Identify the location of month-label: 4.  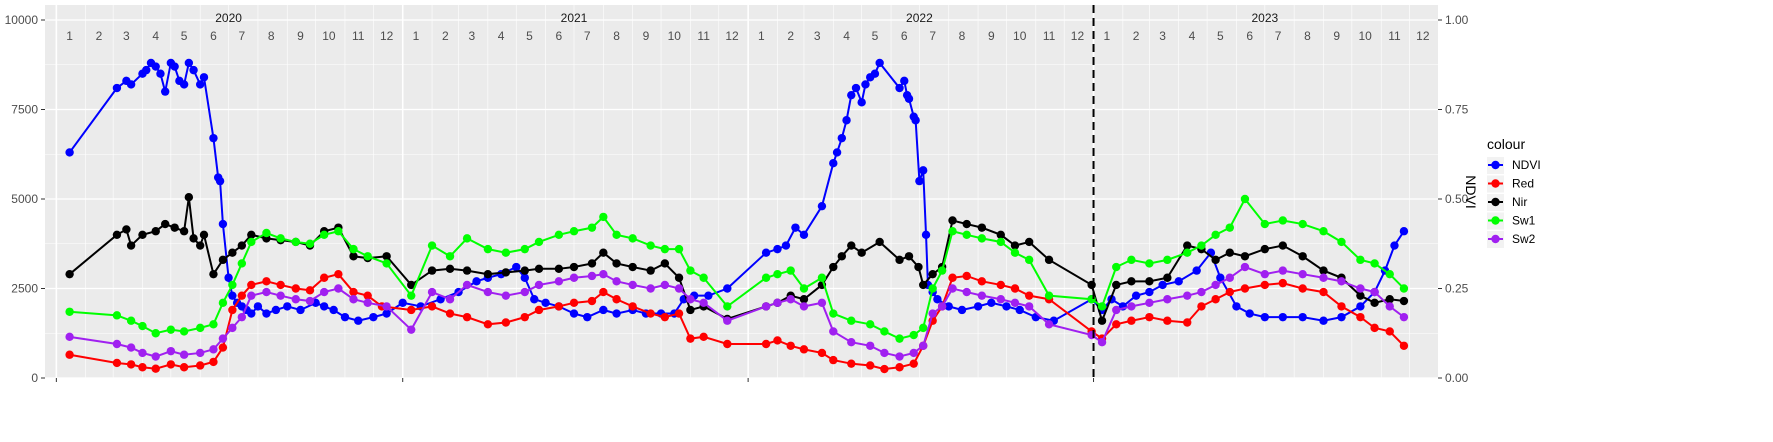
(501, 36).